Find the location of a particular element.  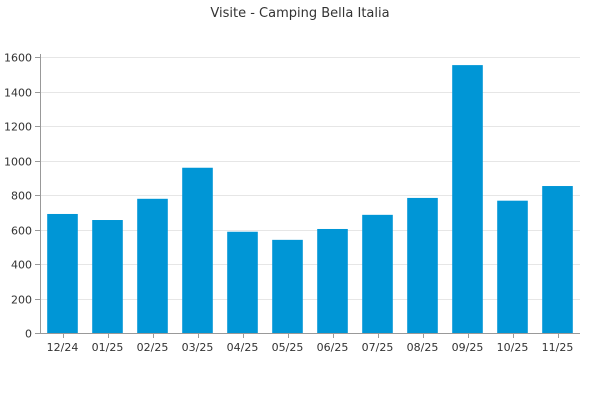

y-tick-label: 800 is located at coordinates (21, 196).